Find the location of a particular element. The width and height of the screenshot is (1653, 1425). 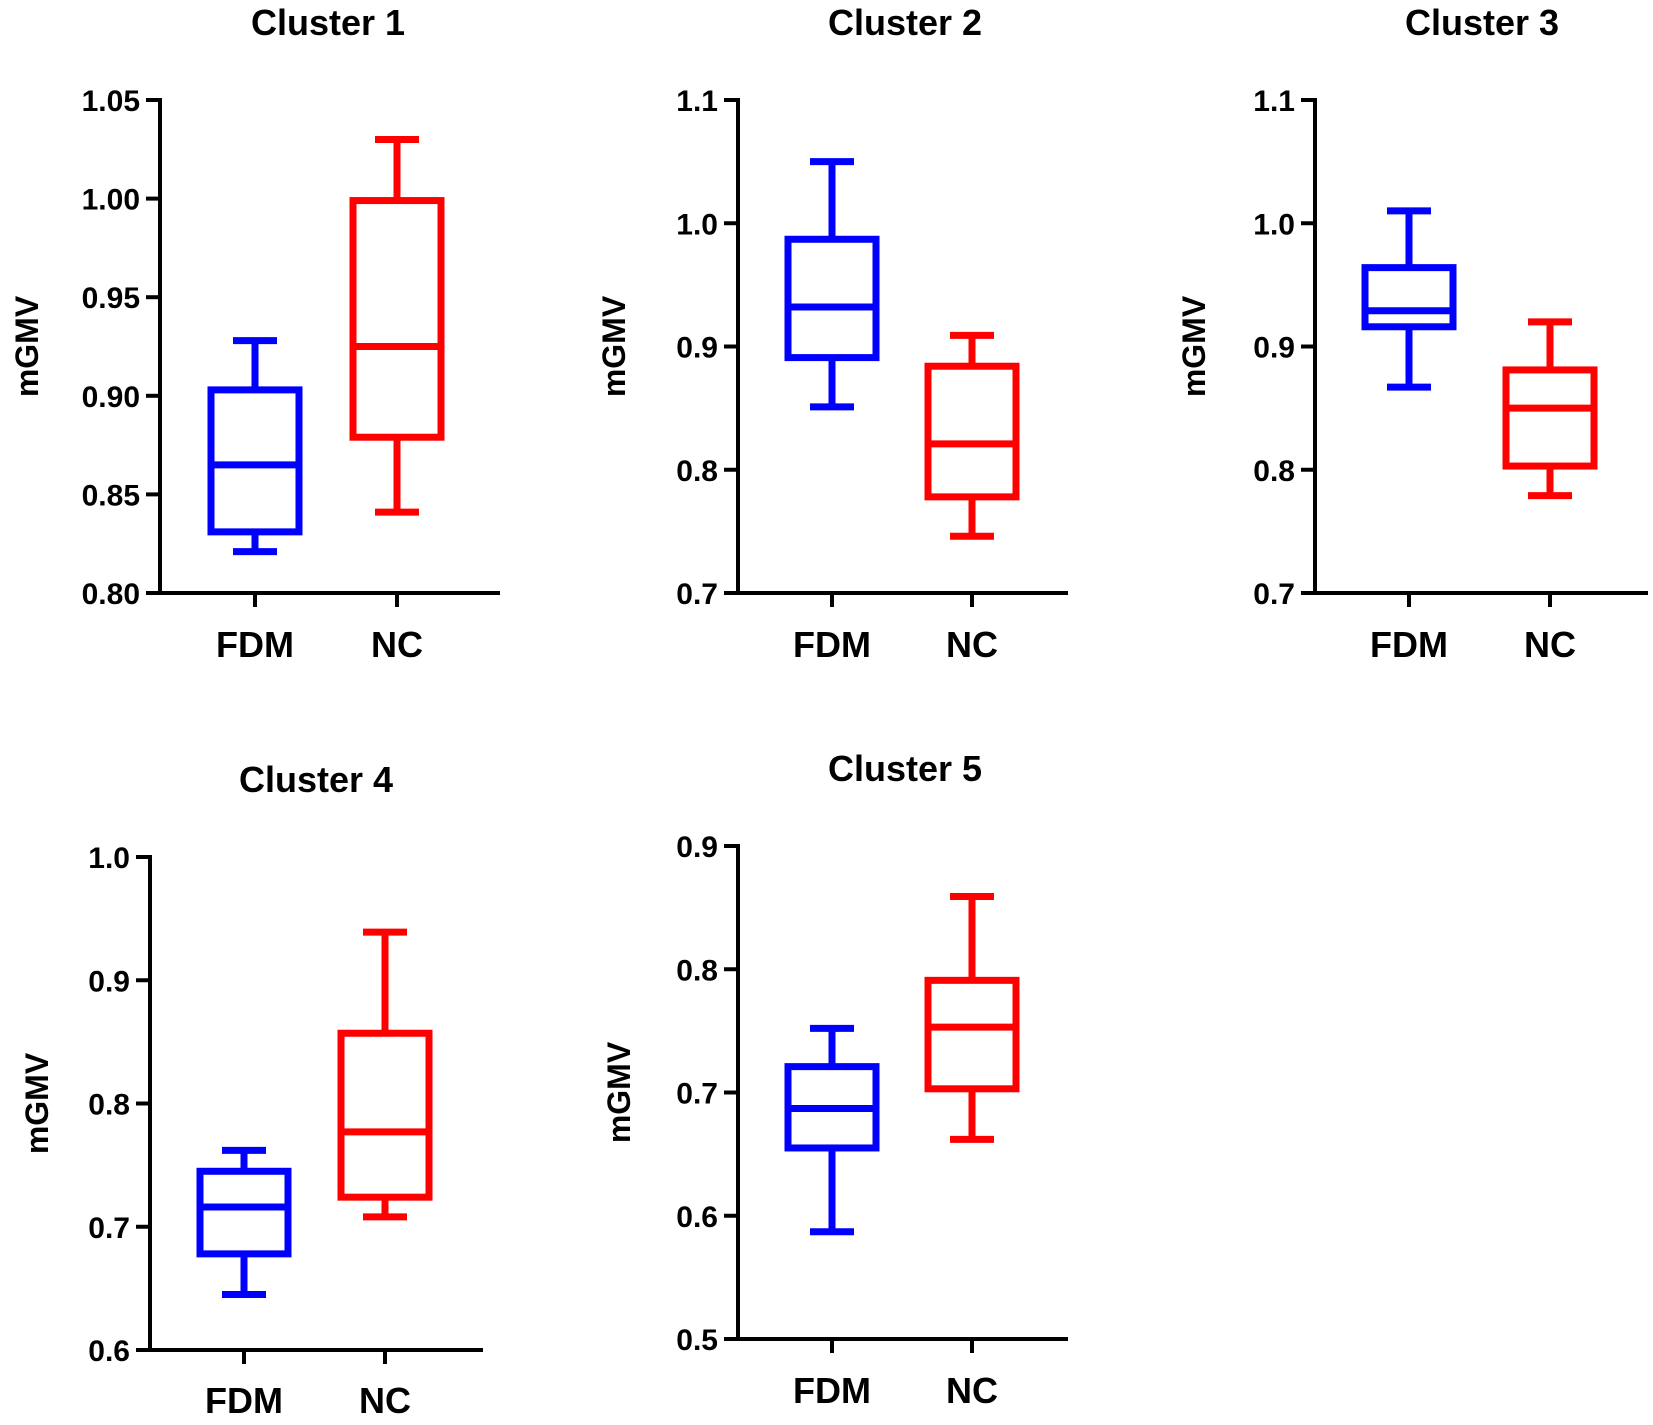

cluster-1-y-tick-label: 0.80 is located at coordinates (111, 594).